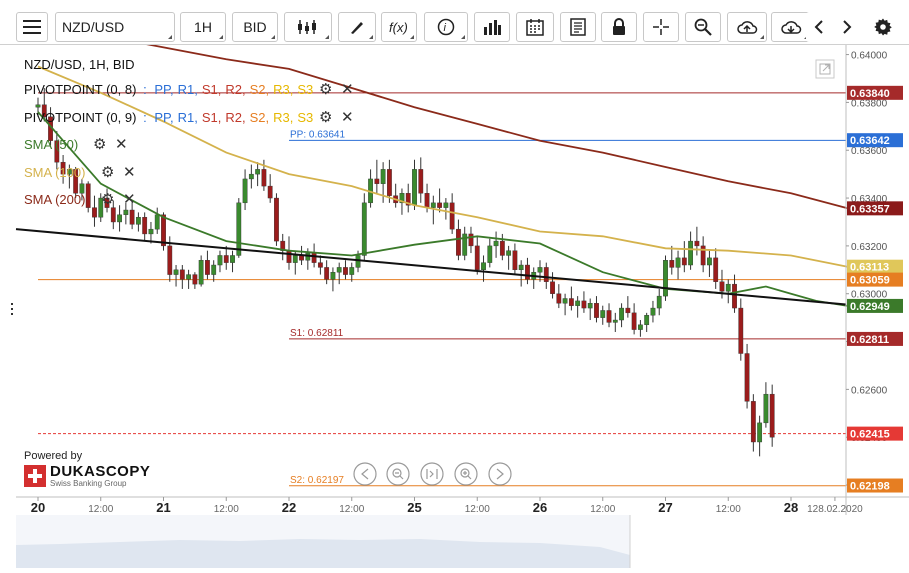 Image resolution: width=909 pixels, height=573 pixels. I want to click on draw-button, so click(357, 27).